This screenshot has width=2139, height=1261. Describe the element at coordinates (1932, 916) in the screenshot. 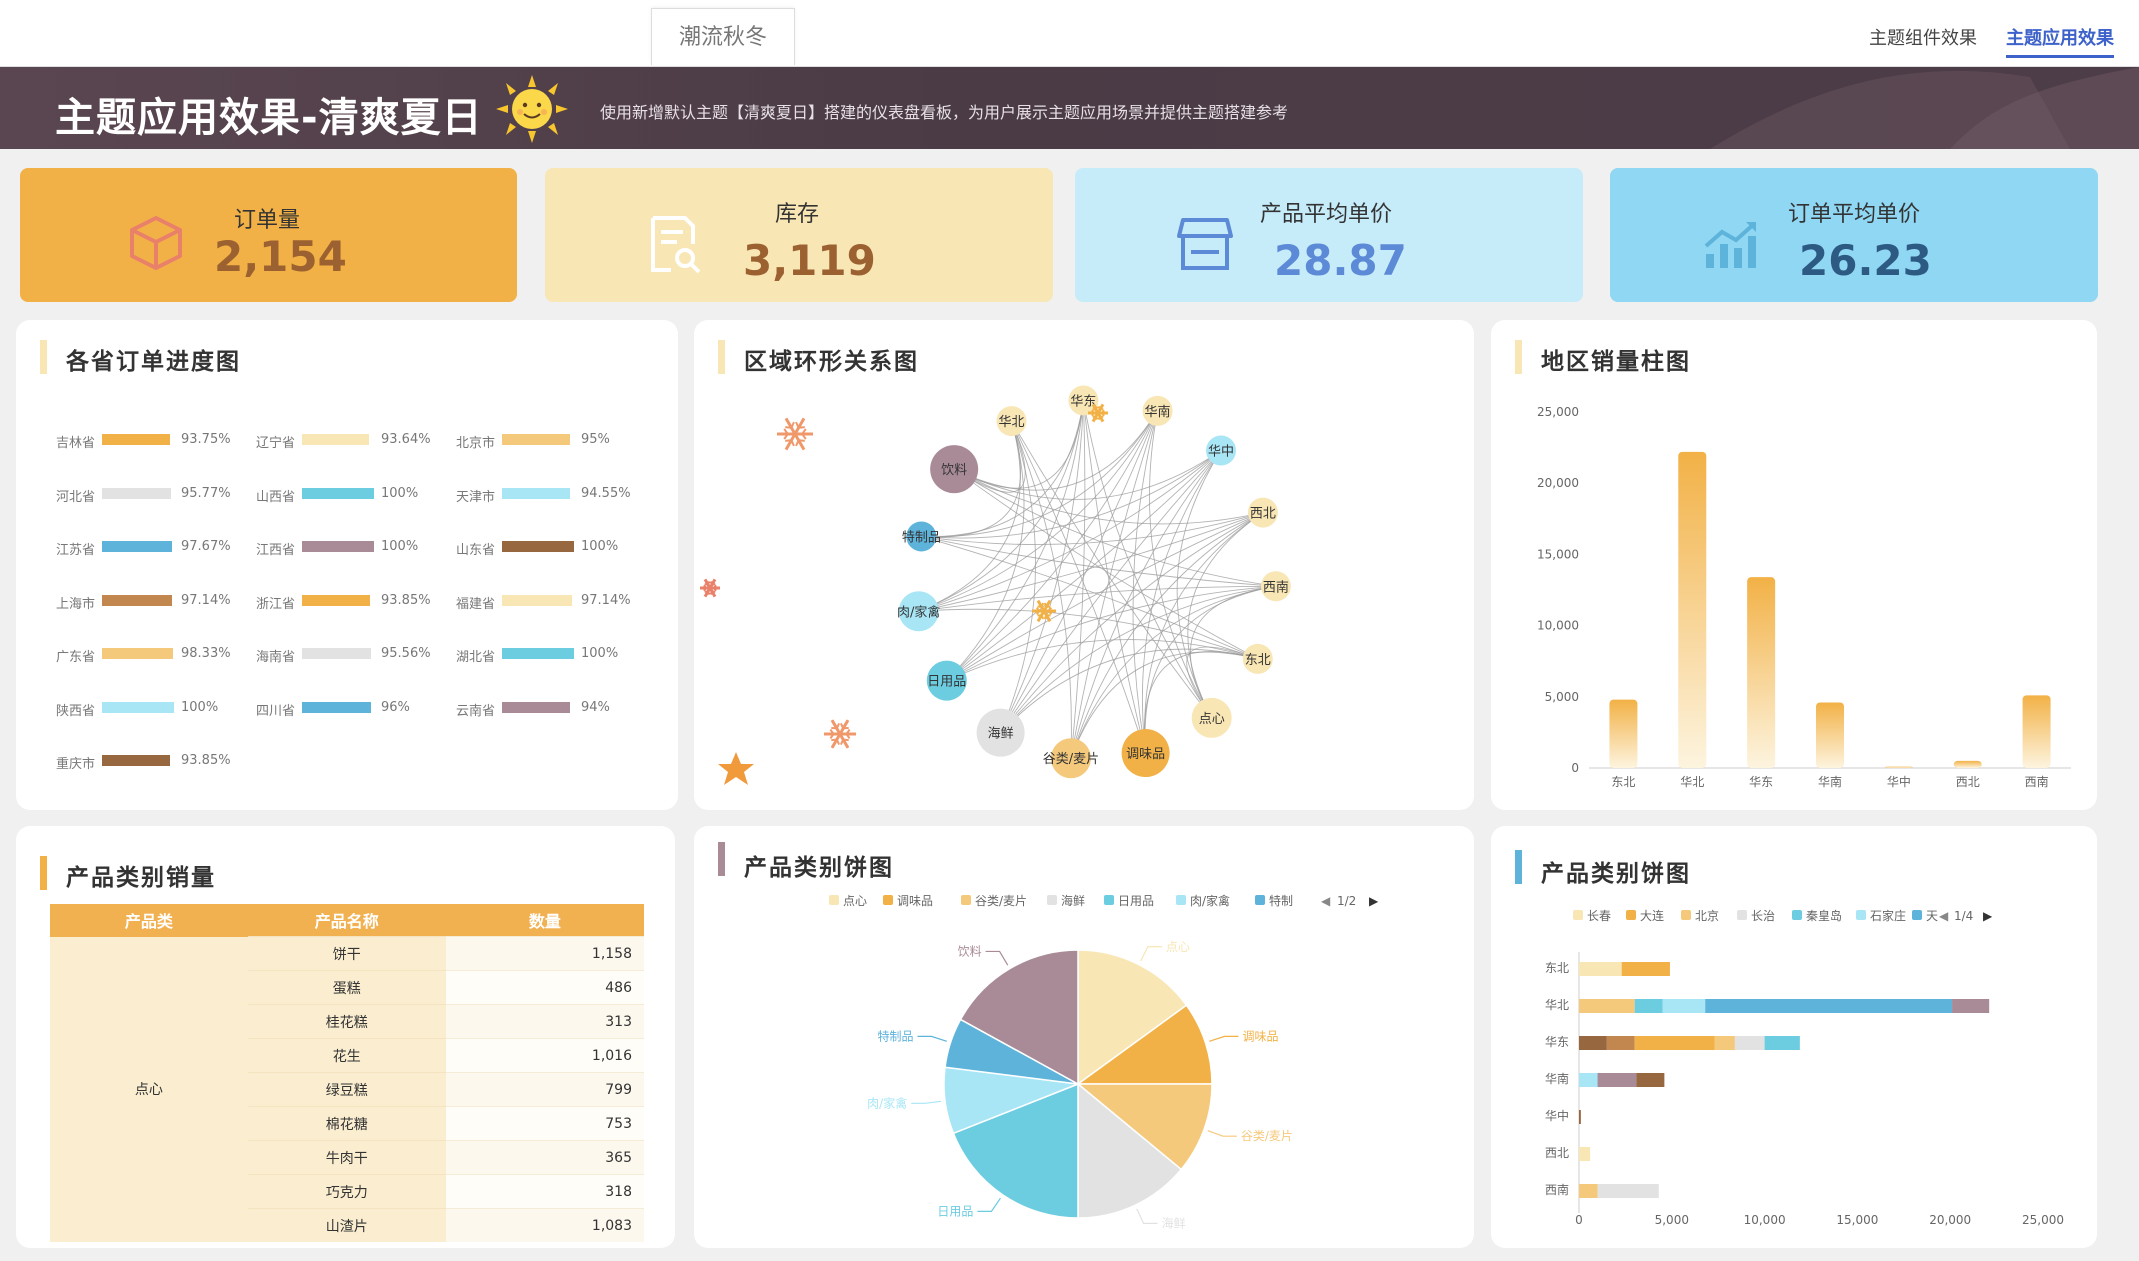

I see `legend-label: 天` at that location.